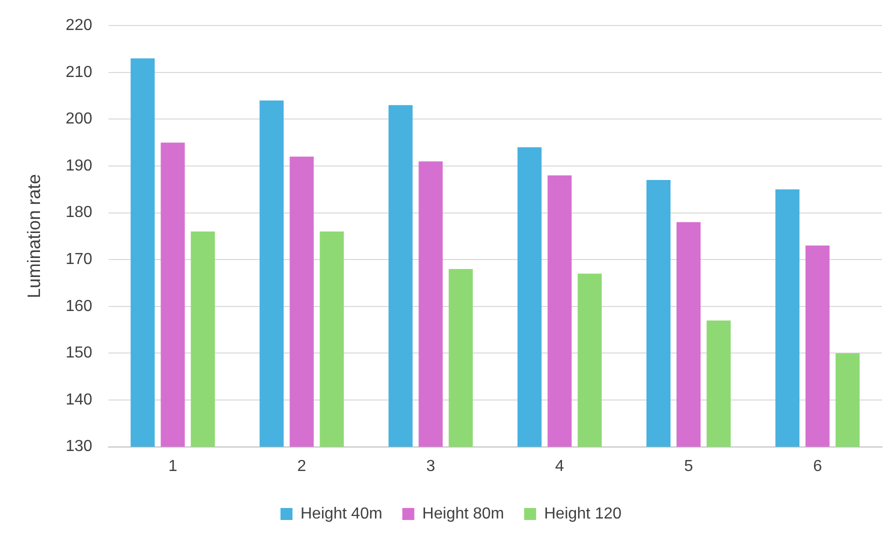  I want to click on x-tick-label: 1, so click(173, 466).